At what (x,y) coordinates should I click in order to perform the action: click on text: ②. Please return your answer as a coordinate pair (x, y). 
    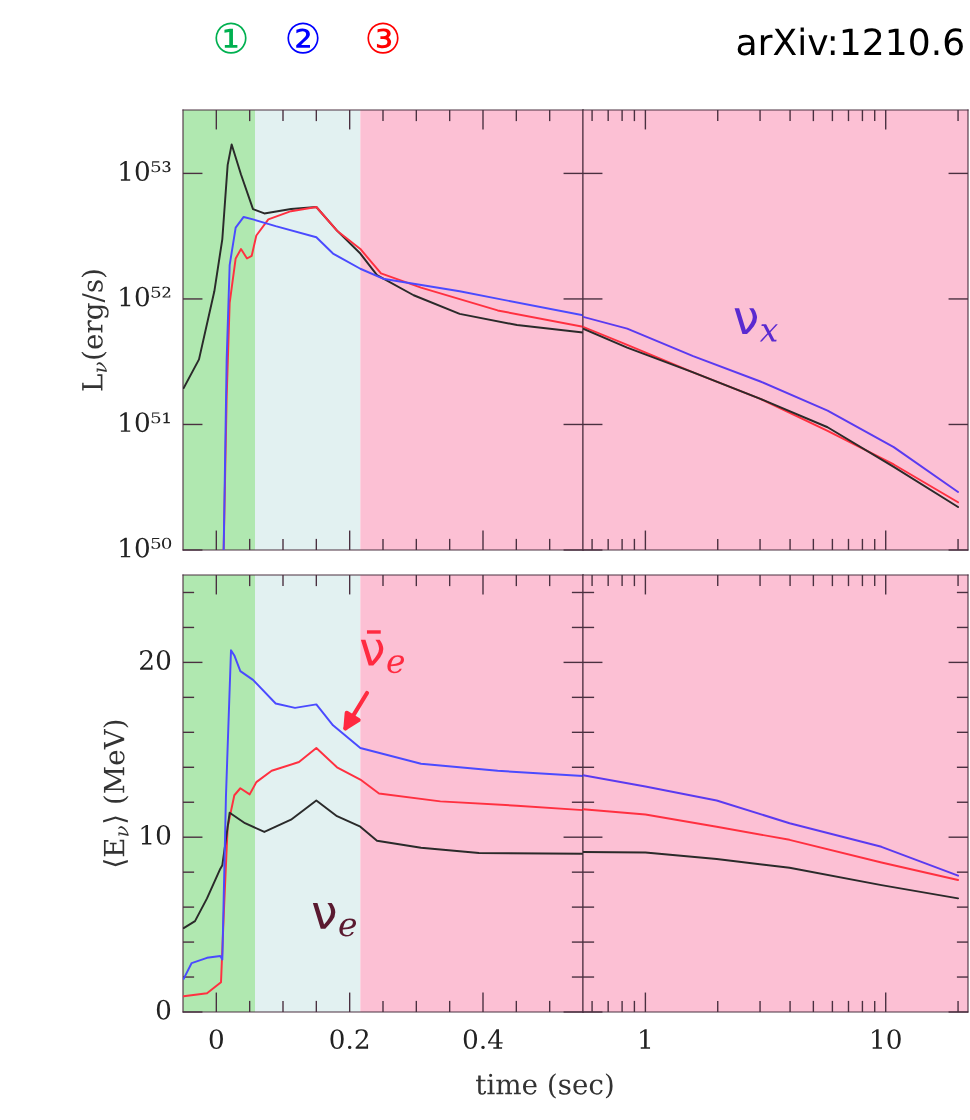
    Looking at the image, I should click on (303, 38).